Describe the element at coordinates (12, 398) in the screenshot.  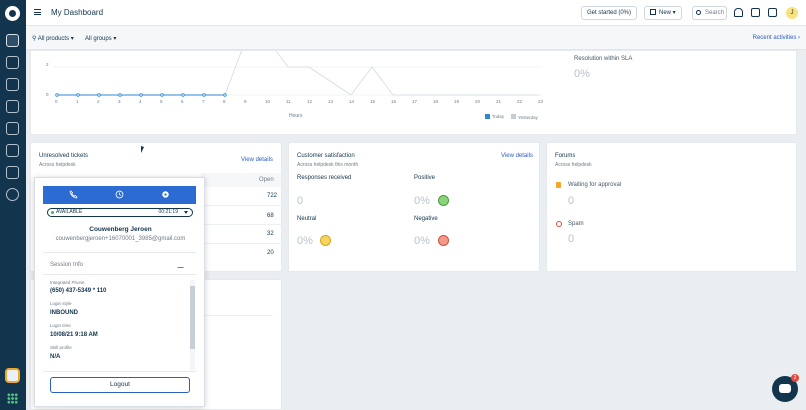
I see `apps-grid-icon` at that location.